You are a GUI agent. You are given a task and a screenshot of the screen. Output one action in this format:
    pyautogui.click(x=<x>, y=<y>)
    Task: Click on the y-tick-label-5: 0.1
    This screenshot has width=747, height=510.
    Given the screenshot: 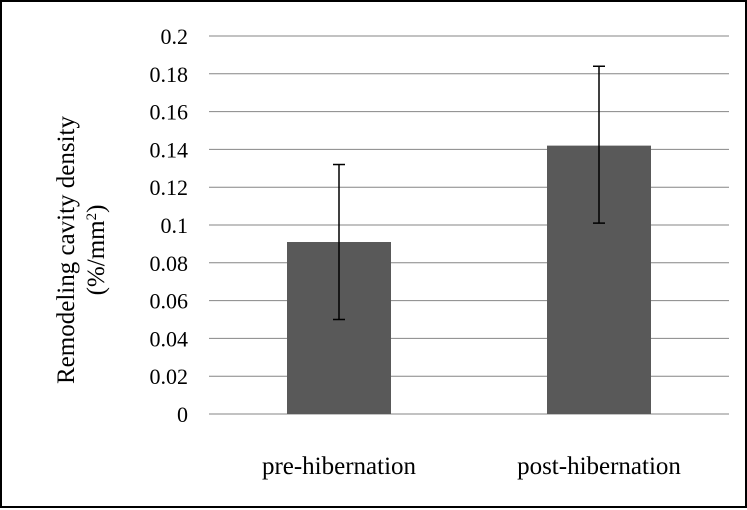 What is the action you would take?
    pyautogui.click(x=175, y=225)
    